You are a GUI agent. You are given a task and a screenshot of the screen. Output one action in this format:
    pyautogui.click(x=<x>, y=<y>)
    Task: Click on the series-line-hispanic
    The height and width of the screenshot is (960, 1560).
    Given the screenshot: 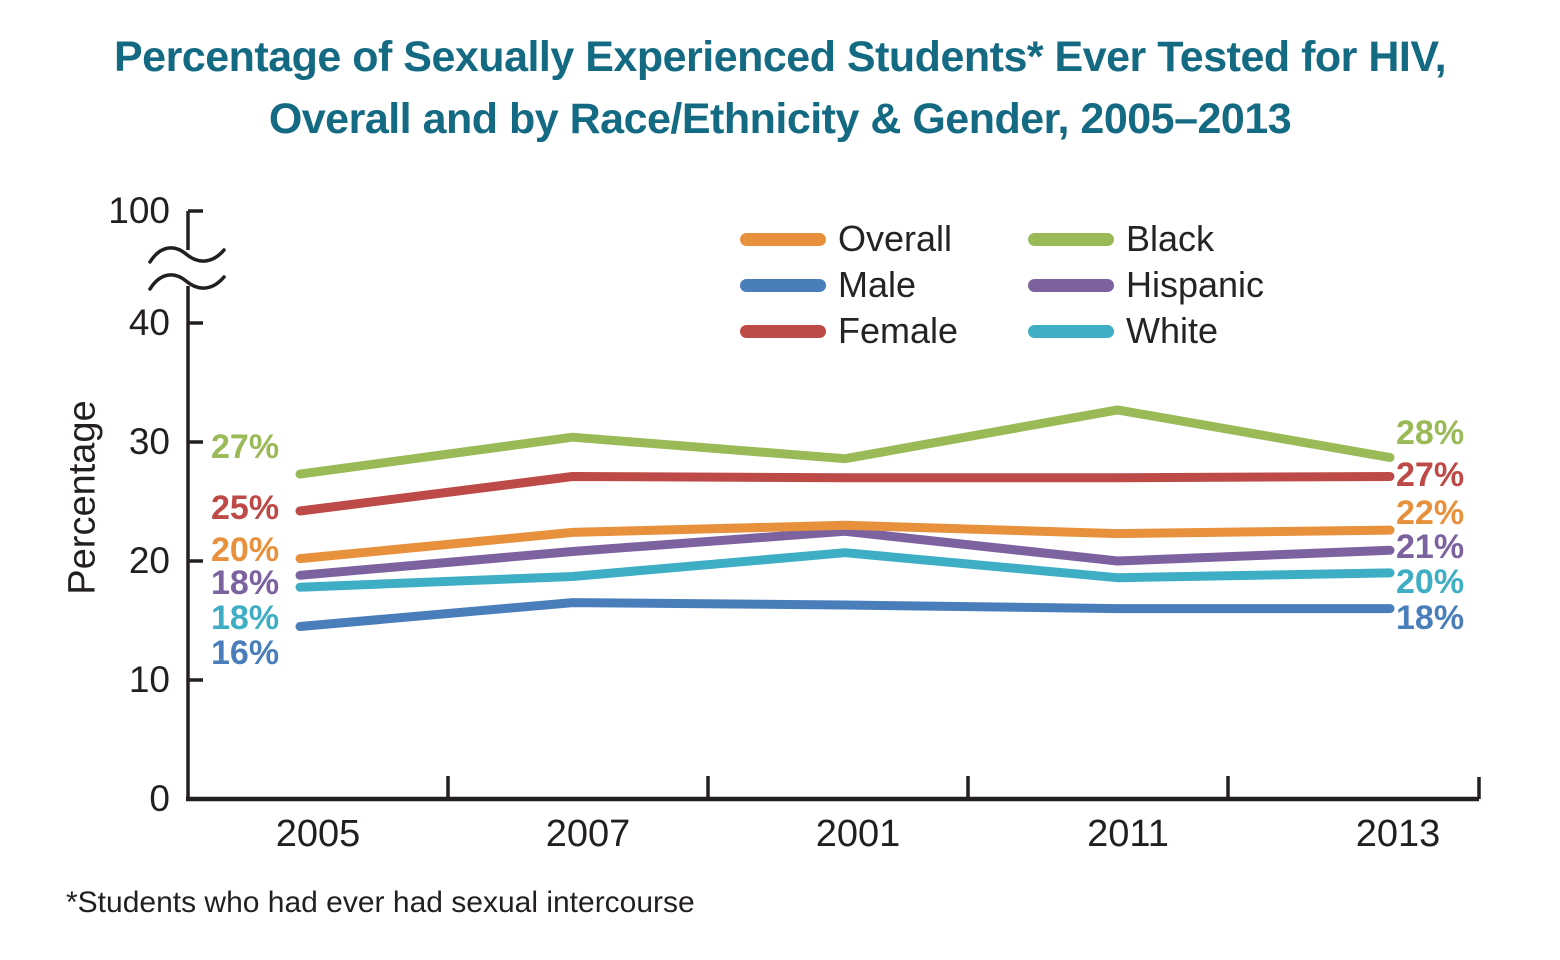 What is the action you would take?
    pyautogui.click(x=845, y=553)
    